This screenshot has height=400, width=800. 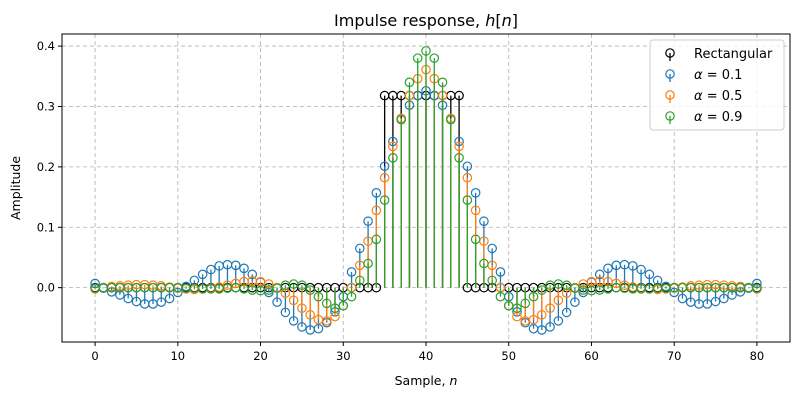 What do you see at coordinates (703, 117) in the screenshot?
I see `legend-item: α = 0.9` at bounding box center [703, 117].